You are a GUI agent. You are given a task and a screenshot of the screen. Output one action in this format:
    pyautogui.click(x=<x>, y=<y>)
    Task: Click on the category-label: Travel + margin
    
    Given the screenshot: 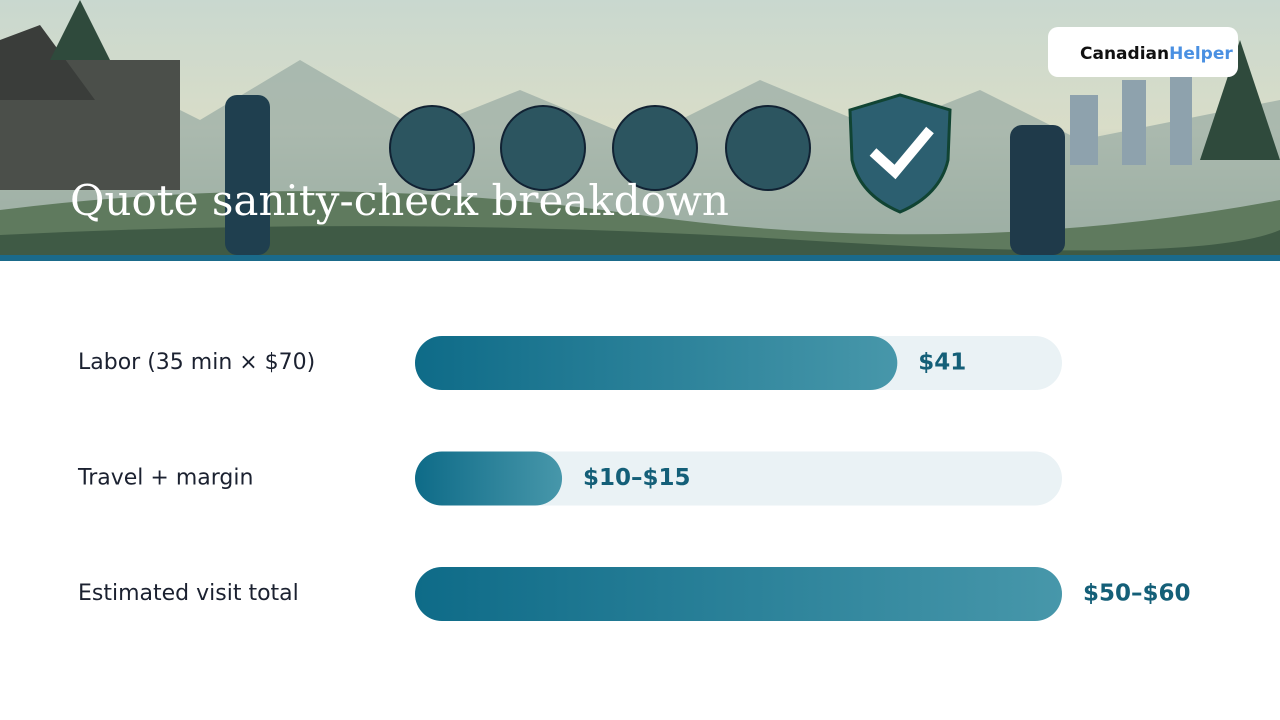 What is the action you would take?
    pyautogui.click(x=165, y=478)
    